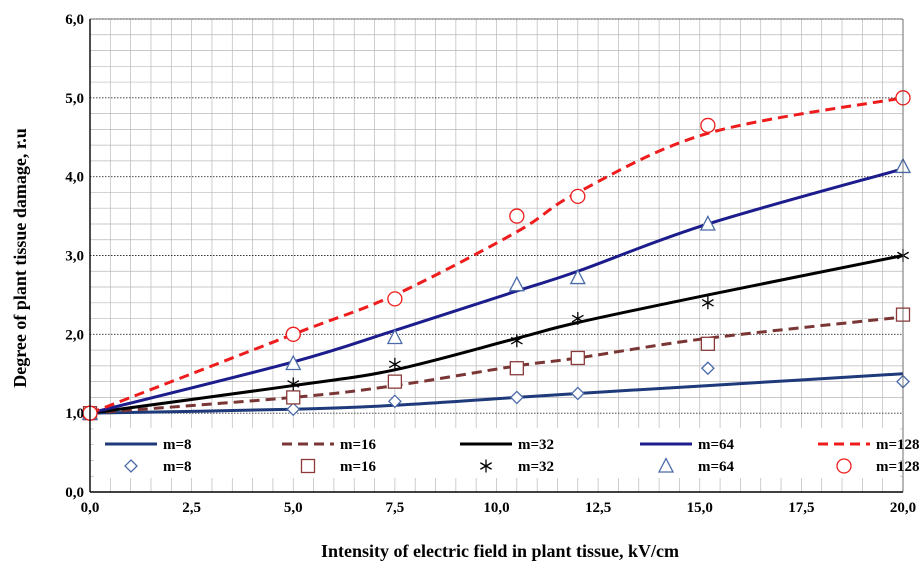 This screenshot has width=922, height=574. I want to click on y-tick-label: 3,0, so click(74, 257).